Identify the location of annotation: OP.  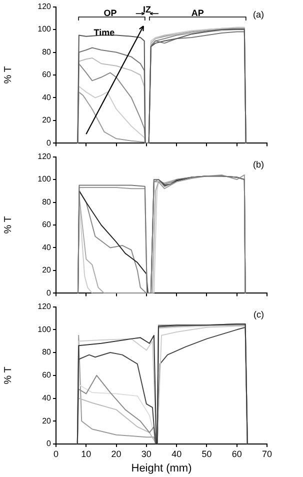
(110, 13).